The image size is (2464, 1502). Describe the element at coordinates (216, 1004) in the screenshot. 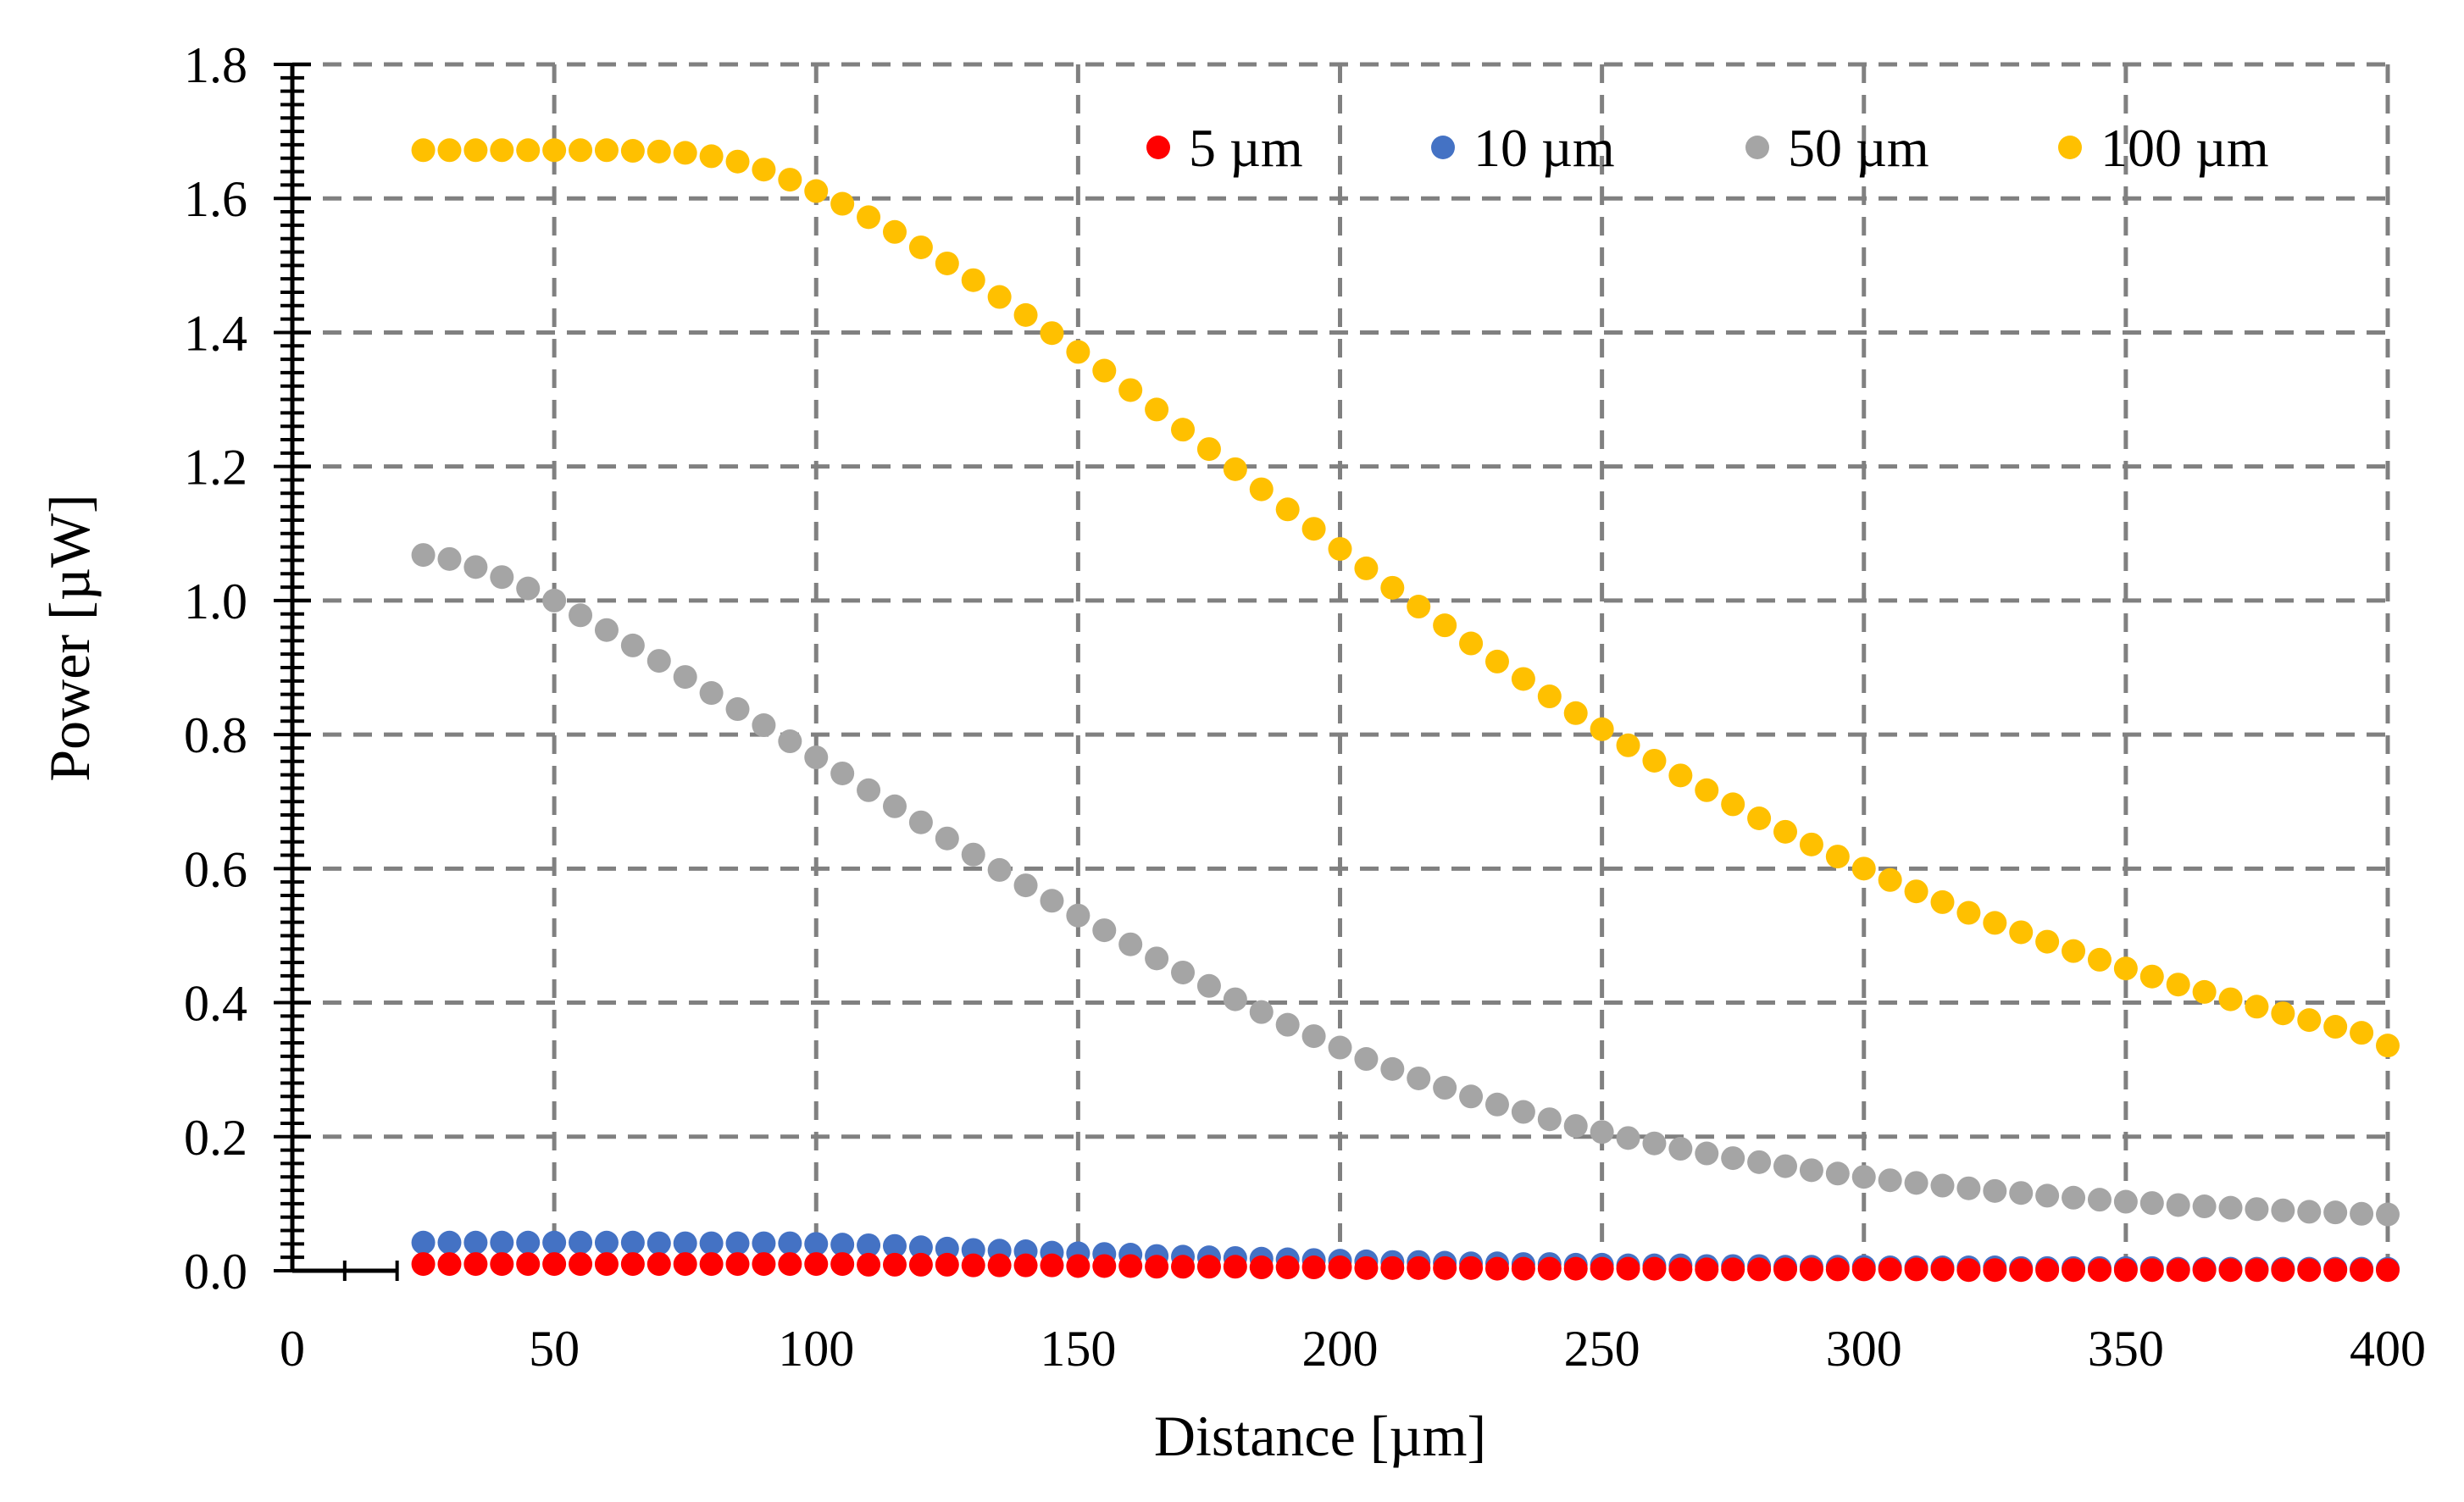

I see `y-tick-label: 0.4` at that location.